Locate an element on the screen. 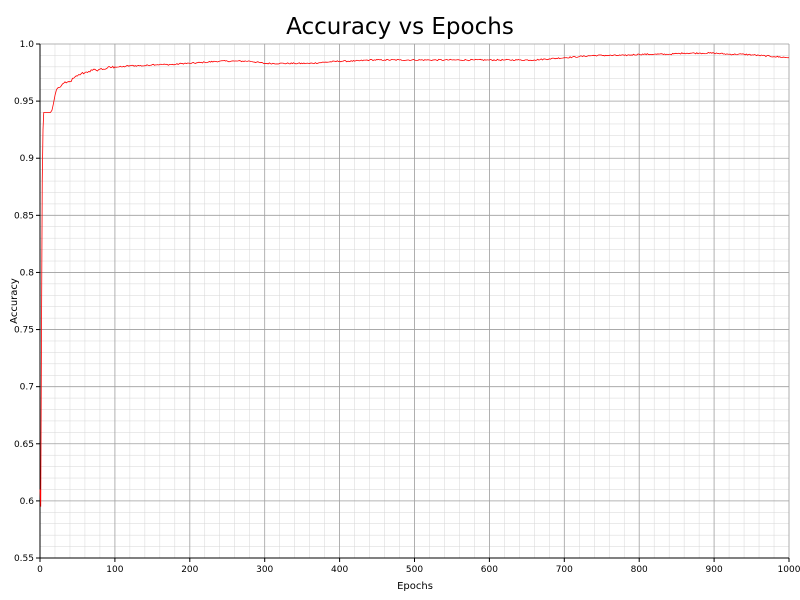 Image resolution: width=800 pixels, height=600 pixels. x-tick-label: 100 is located at coordinates (114, 570).